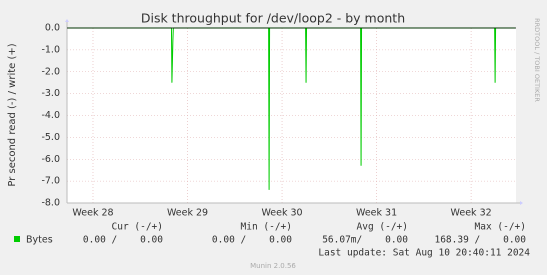 The width and height of the screenshot is (547, 275). What do you see at coordinates (365, 240) in the screenshot?
I see `legend-value: 56.07m/ 0.00` at bounding box center [365, 240].